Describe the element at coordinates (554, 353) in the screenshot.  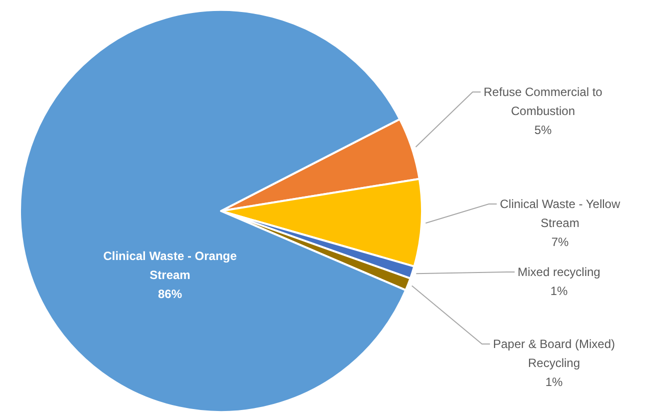
I see `slice-label: Paper & Board (Mixed) Recycling` at that location.